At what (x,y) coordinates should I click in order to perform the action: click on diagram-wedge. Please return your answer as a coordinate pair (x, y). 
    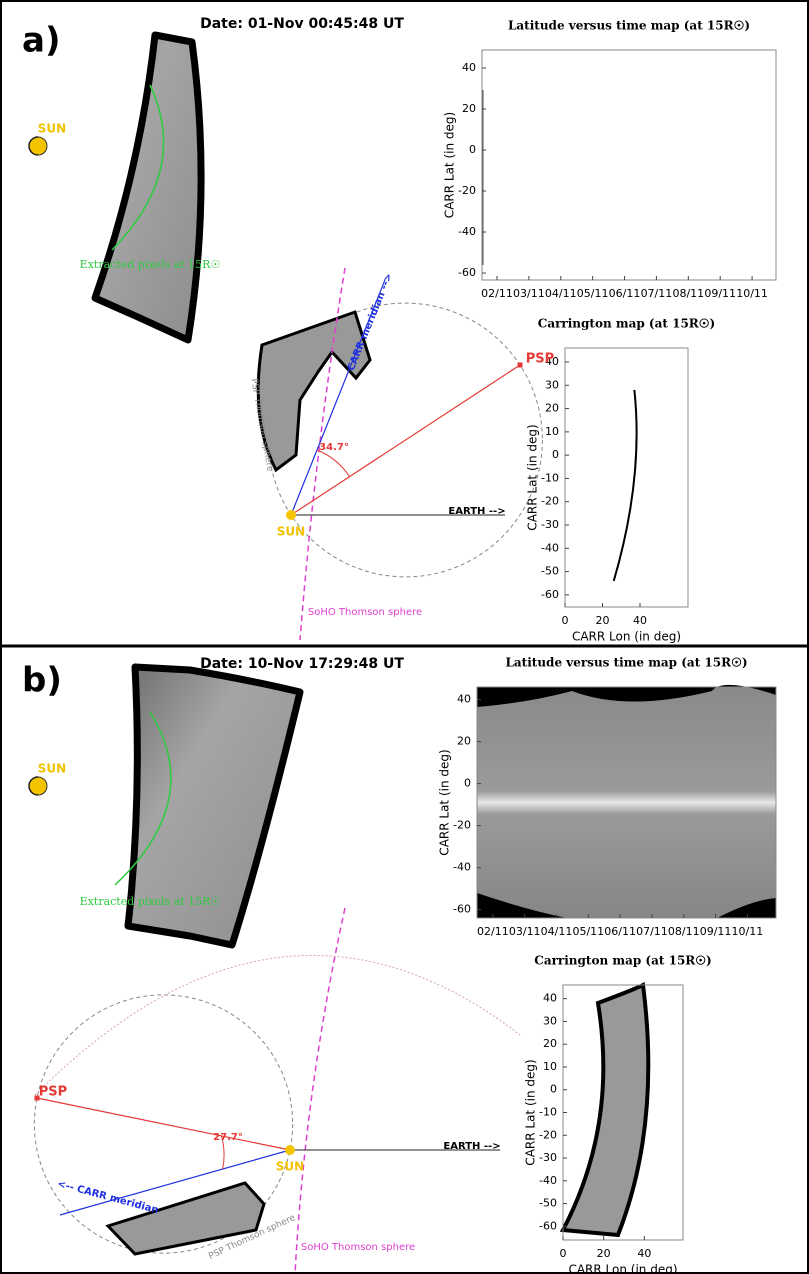
    Looking at the image, I should click on (314, 391).